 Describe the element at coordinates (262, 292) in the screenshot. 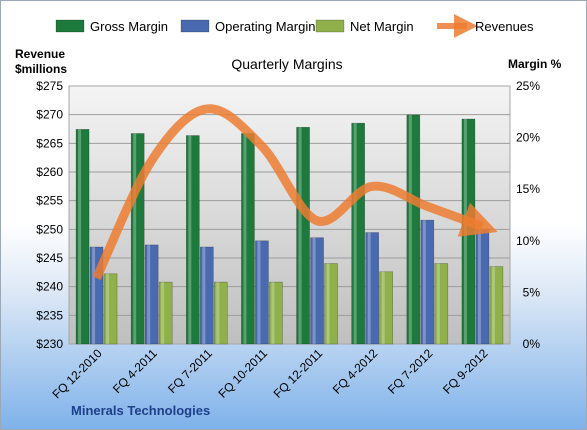

I see `bar-operating-margin-fq-10-2011` at that location.